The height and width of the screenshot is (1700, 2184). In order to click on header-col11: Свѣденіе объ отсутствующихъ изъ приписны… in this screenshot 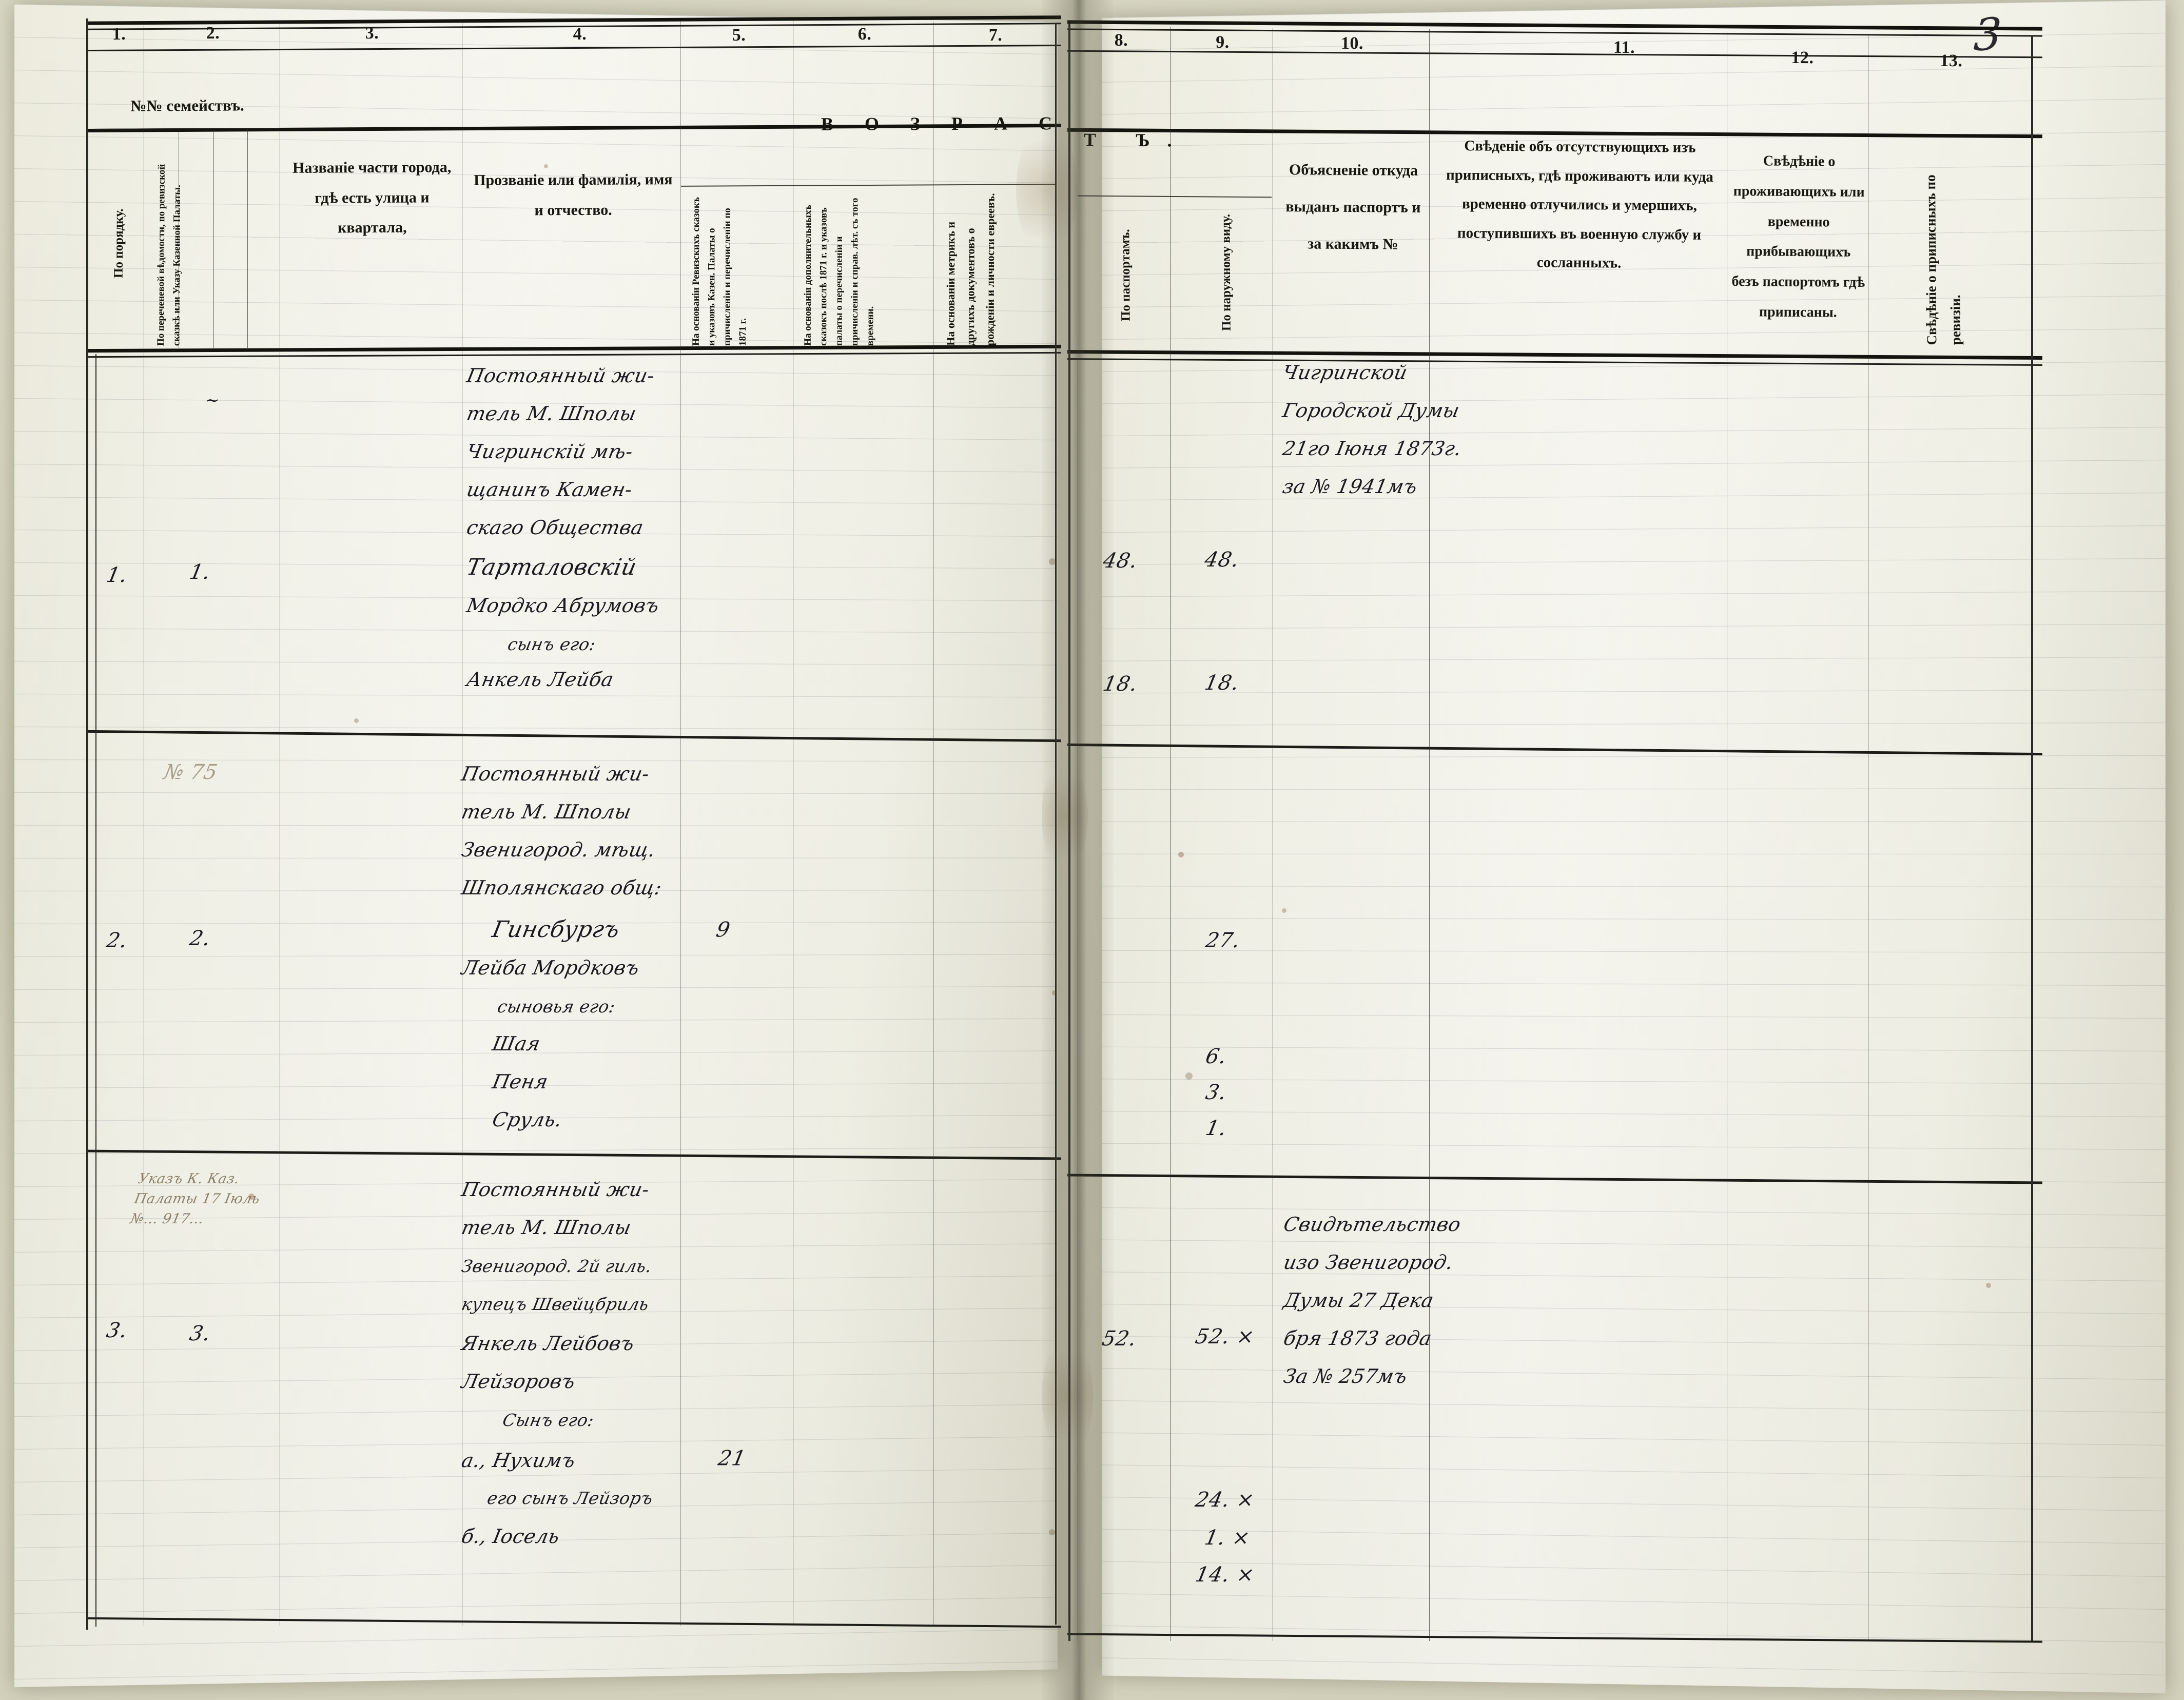, I will do `click(1580, 204)`.